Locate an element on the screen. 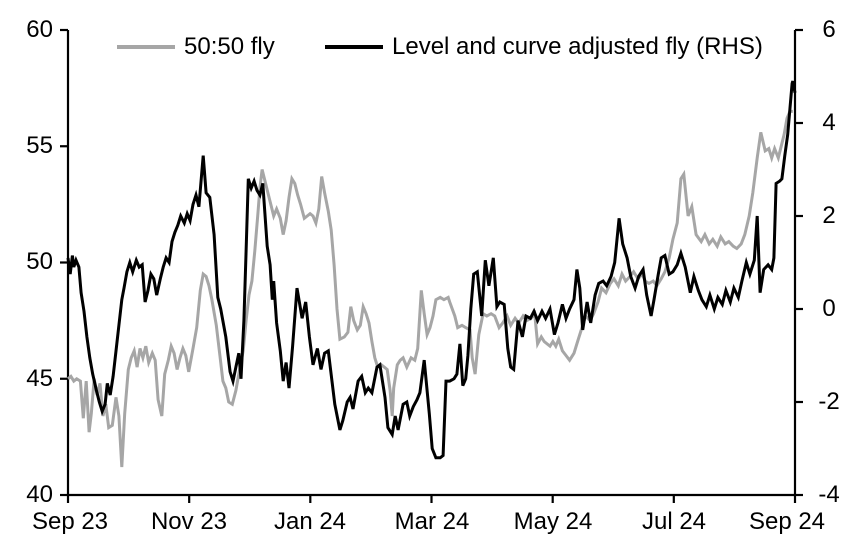 This screenshot has height=551, width=852. x-tick-label: May 24 is located at coordinates (553, 521).